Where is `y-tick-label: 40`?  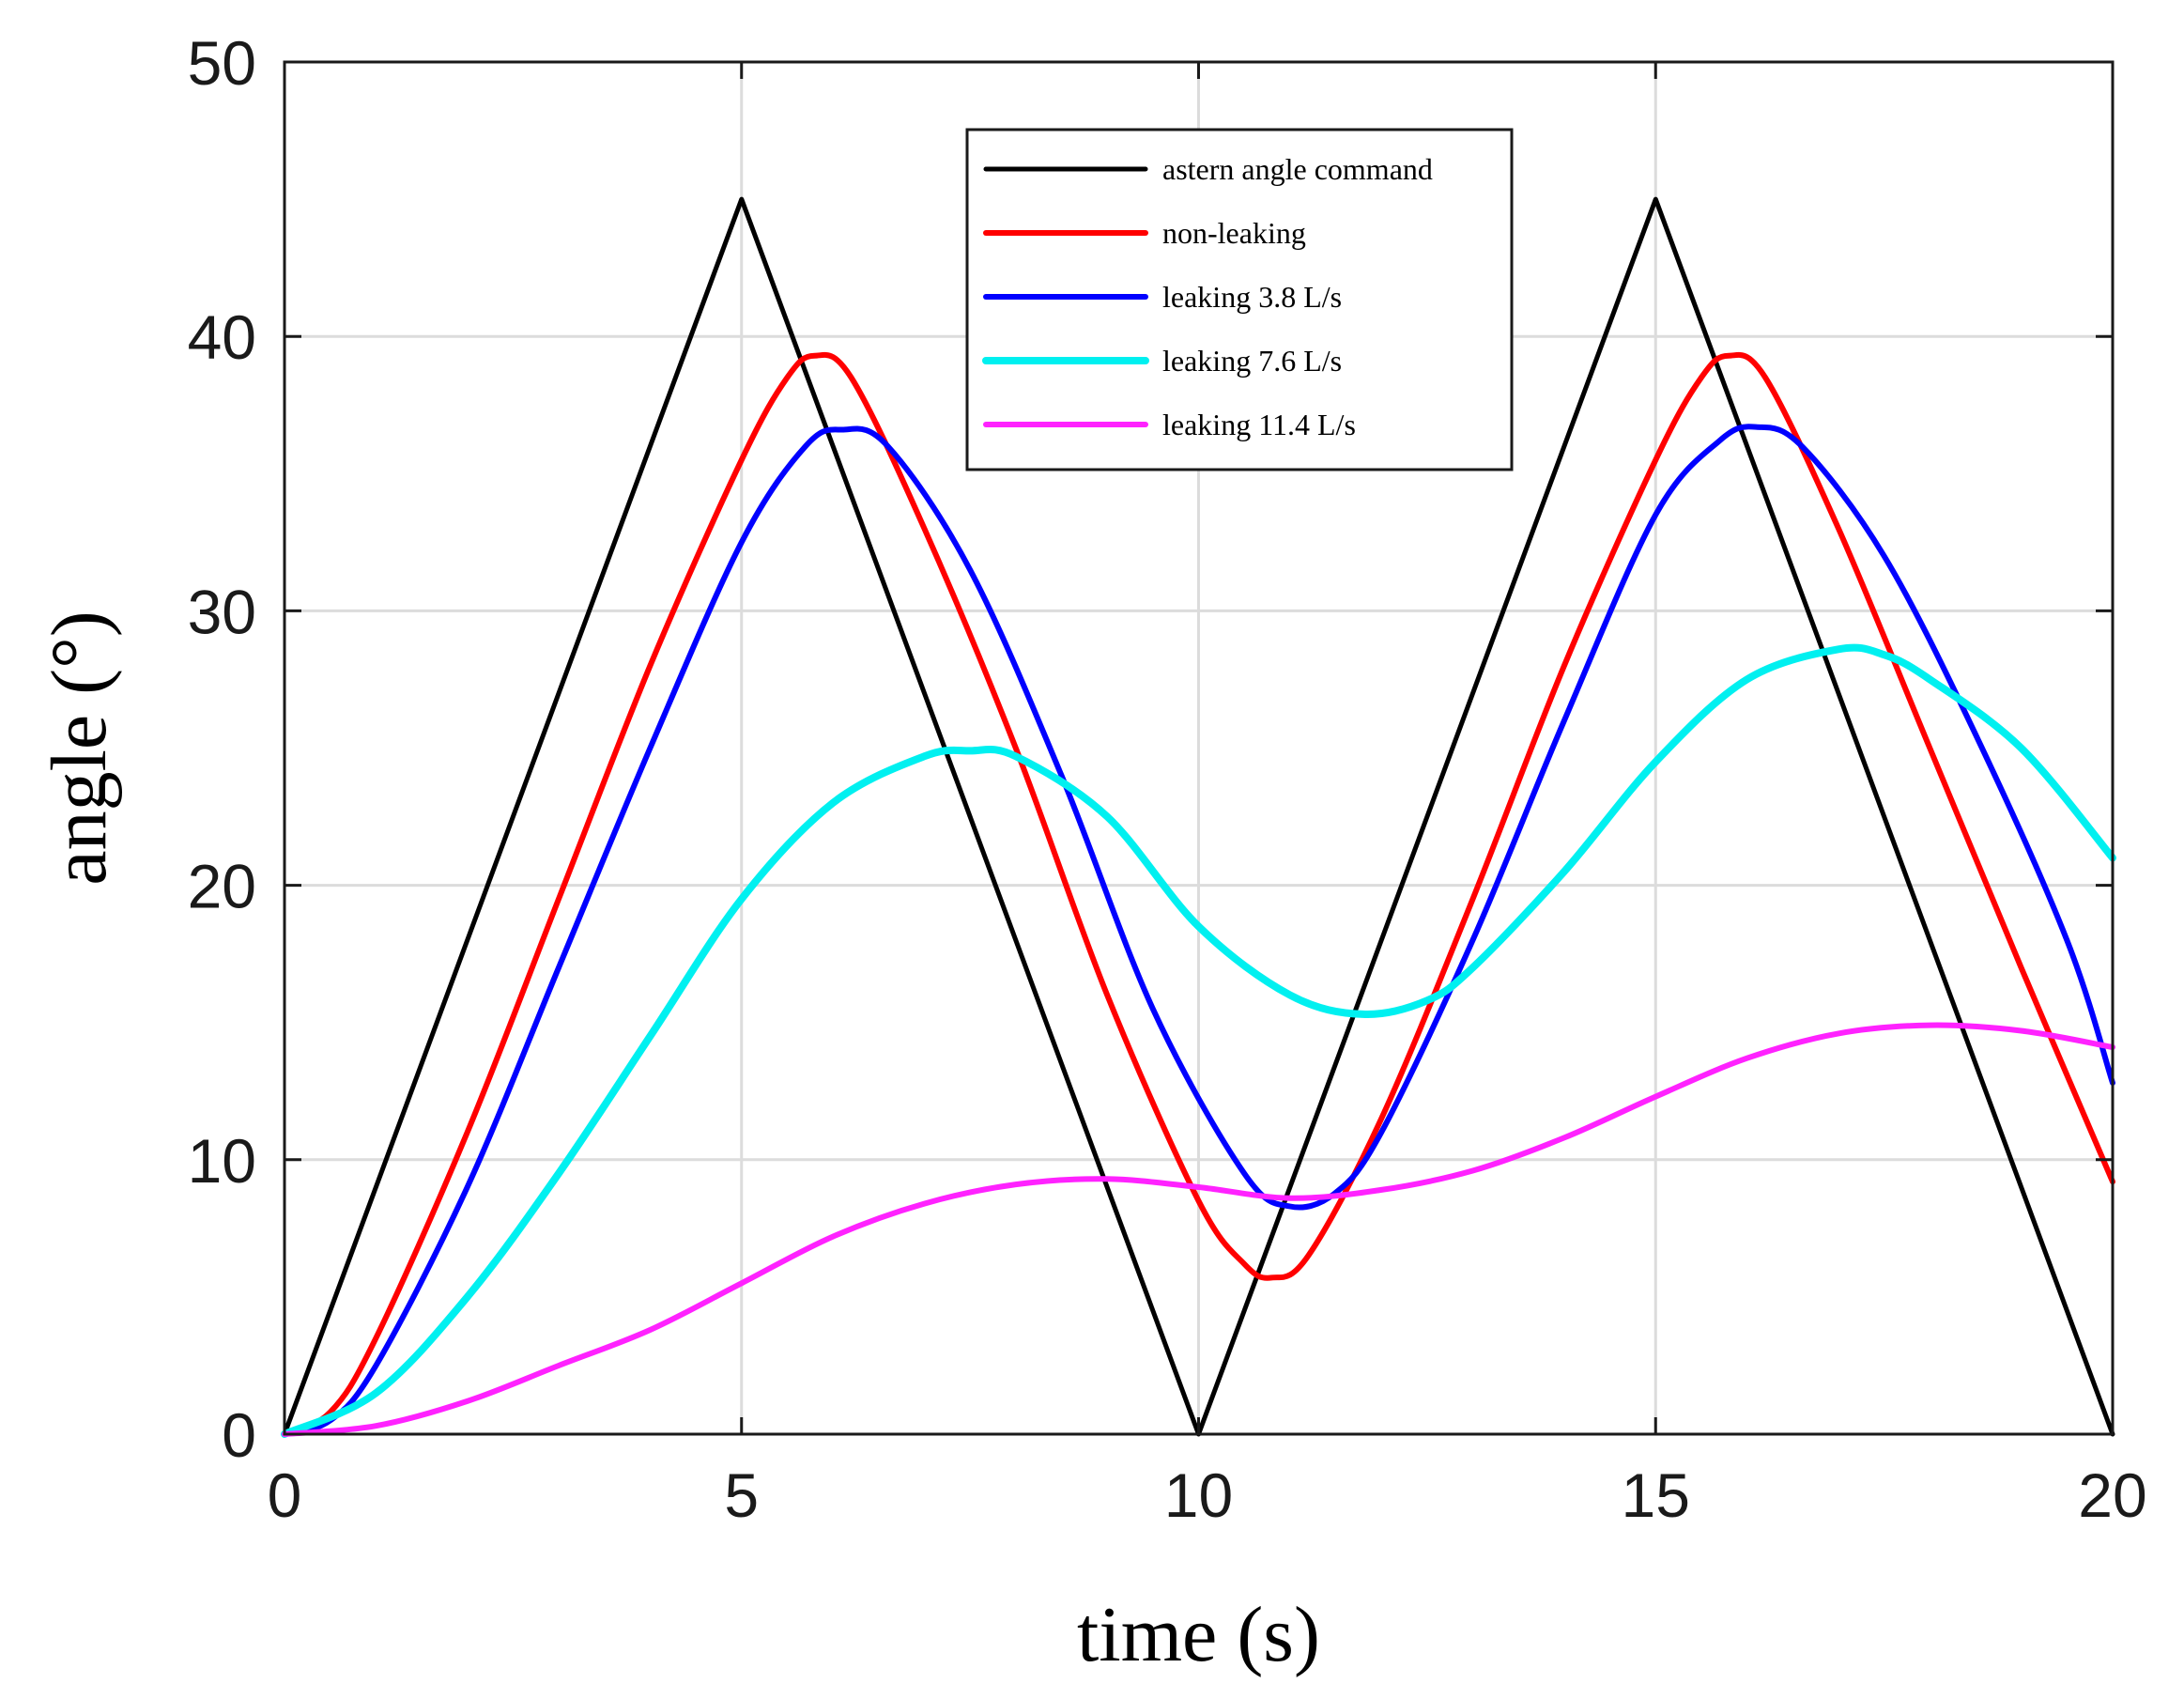 y-tick-label: 40 is located at coordinates (222, 337).